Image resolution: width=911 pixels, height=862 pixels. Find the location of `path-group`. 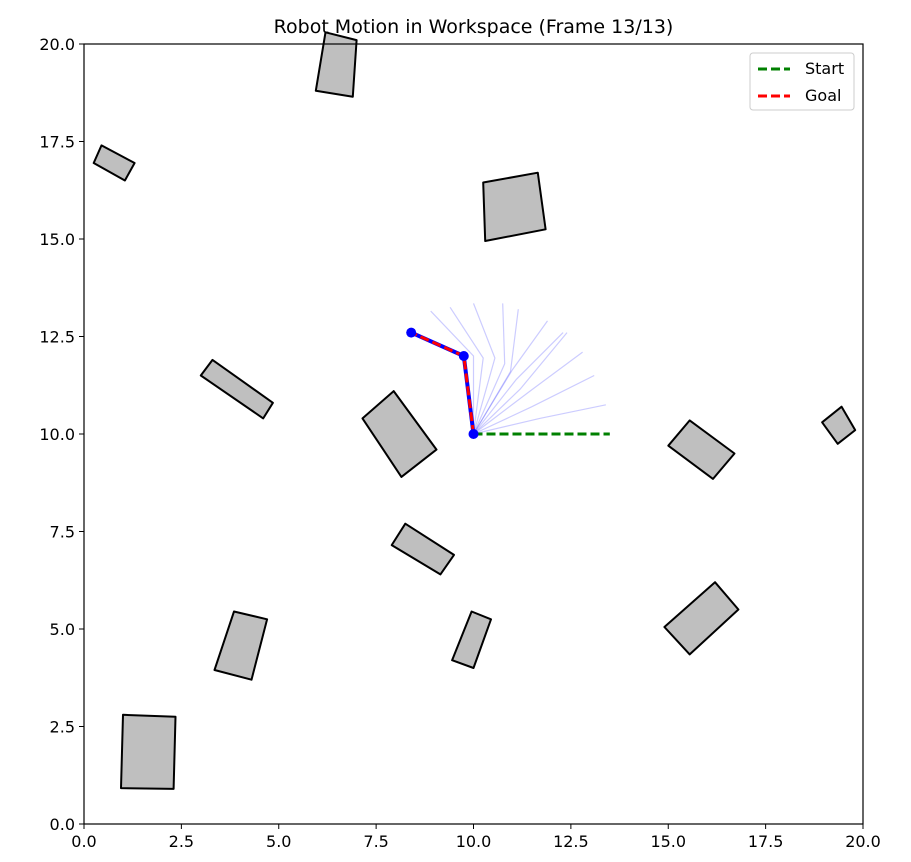

path-group is located at coordinates (508, 383).